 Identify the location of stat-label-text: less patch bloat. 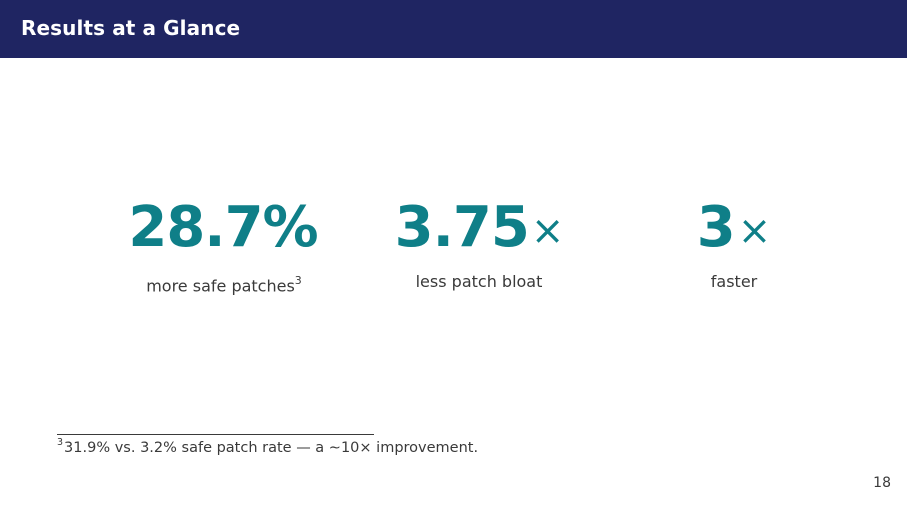
(479, 281).